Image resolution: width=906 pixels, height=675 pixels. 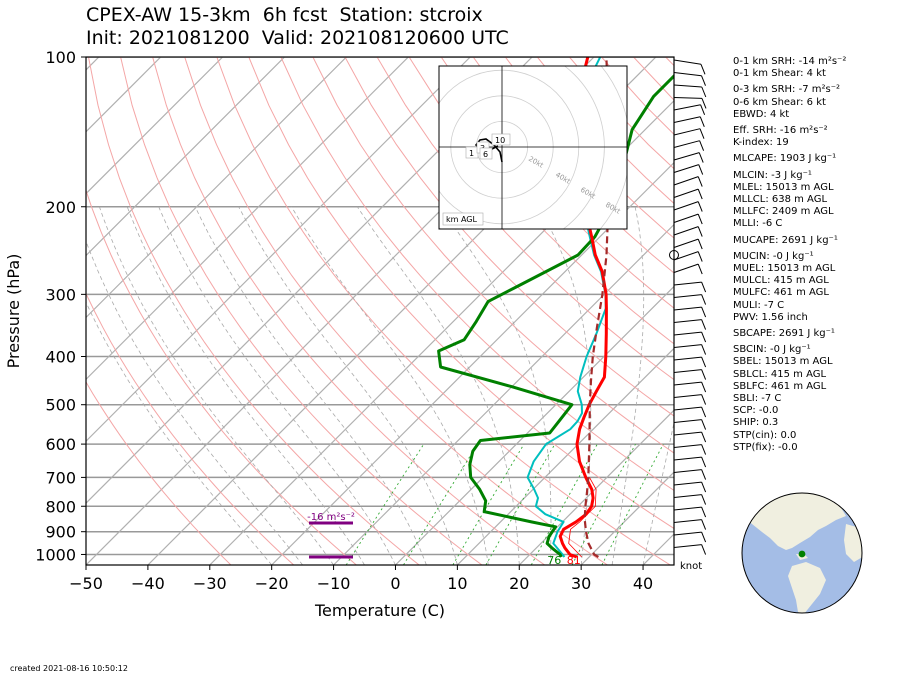 I want to click on hodograph-note-box, so click(x=463, y=219).